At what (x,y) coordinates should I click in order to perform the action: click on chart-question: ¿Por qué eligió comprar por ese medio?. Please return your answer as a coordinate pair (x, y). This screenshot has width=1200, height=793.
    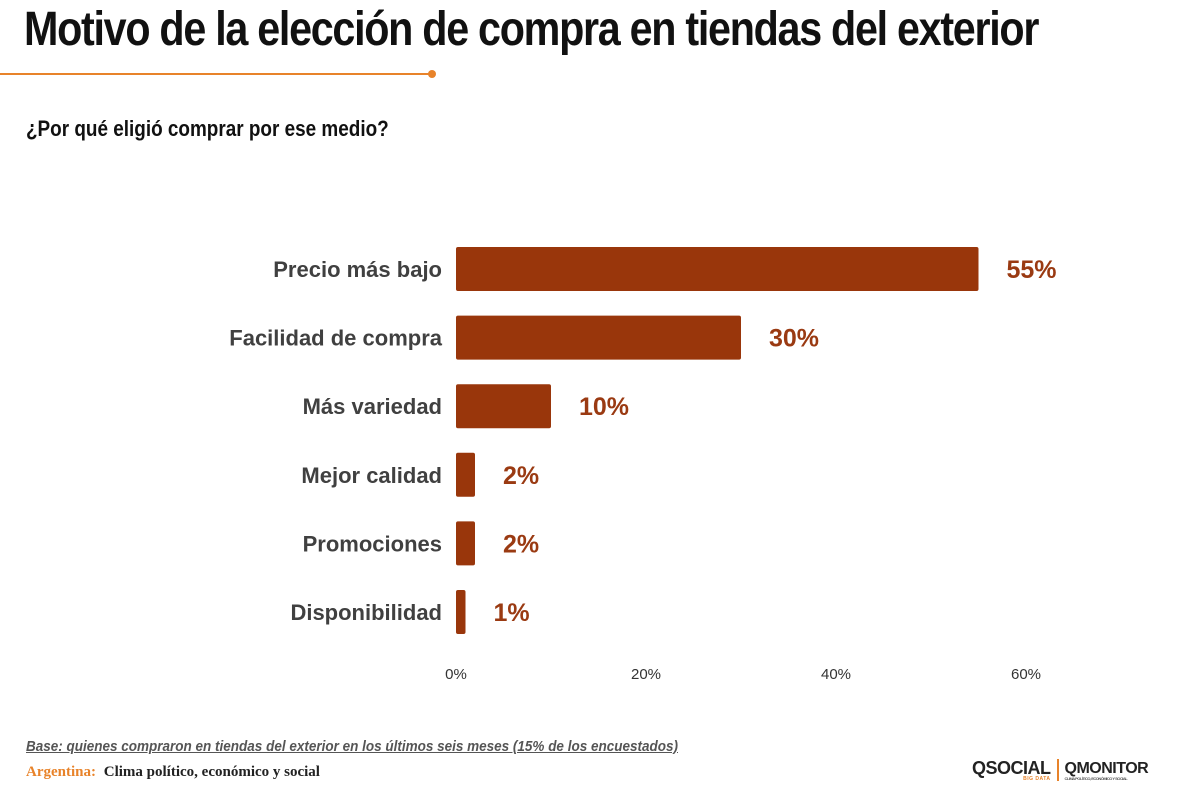
    Looking at the image, I should click on (207, 128).